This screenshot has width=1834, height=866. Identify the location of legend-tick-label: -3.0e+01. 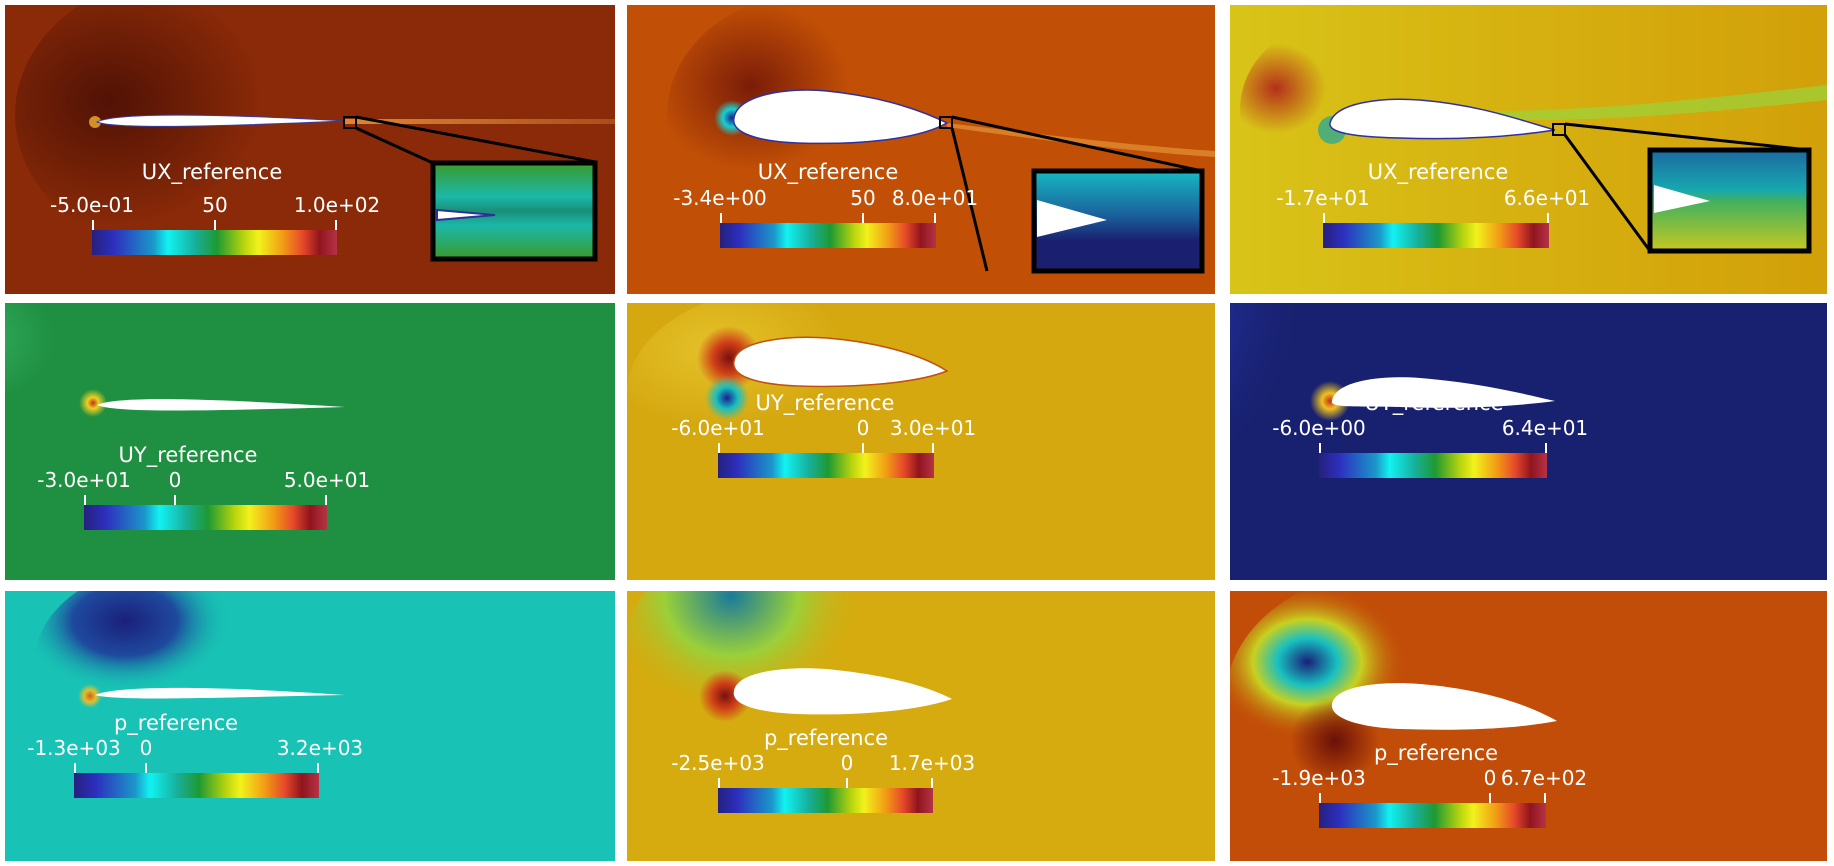
(84, 480).